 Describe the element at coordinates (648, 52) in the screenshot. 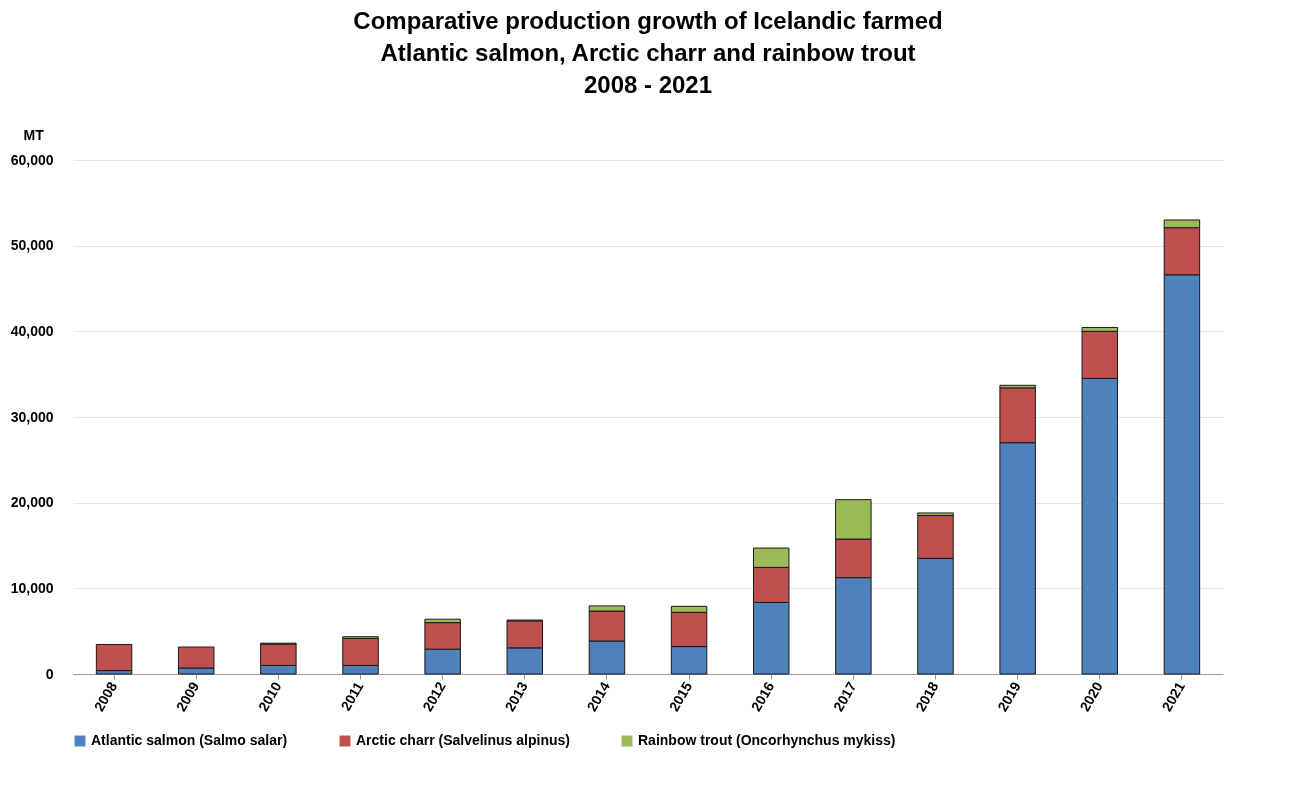

I see `chart-title: Comparative production growth of Icelandic farmed Atlantic salmon, Arctic charr and rainbow trout 2008 - 2021` at that location.